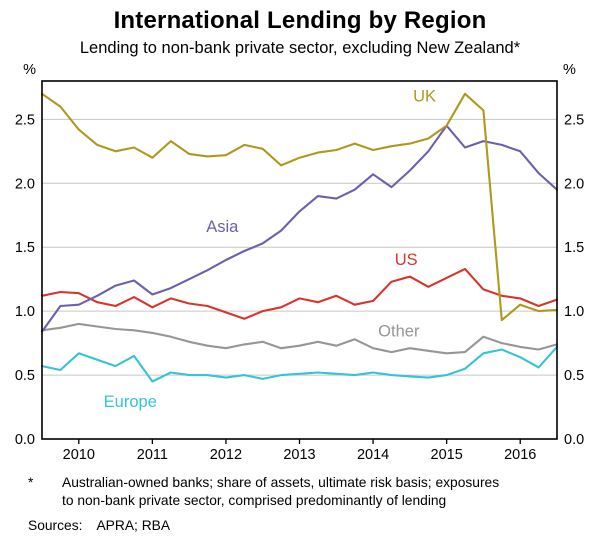 The image size is (600, 557). I want to click on series-line-europe, so click(299, 364).